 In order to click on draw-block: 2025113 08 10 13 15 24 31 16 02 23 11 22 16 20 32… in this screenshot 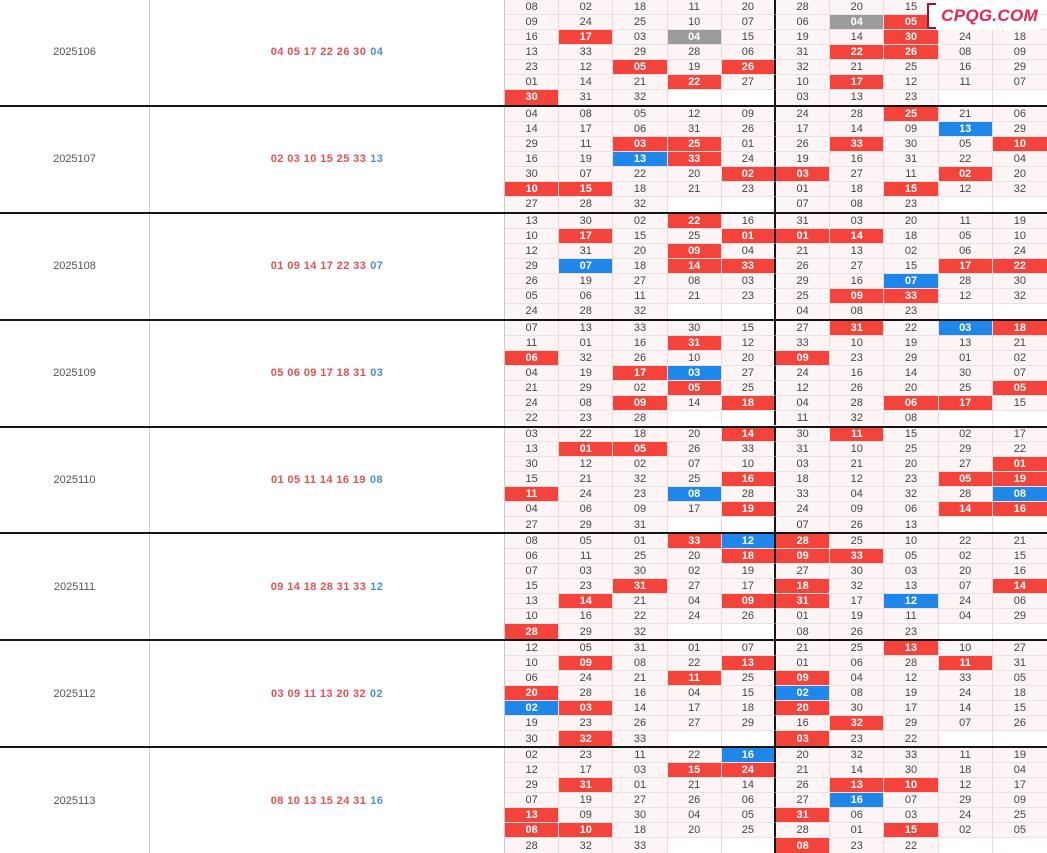, I will do `click(523, 800)`.